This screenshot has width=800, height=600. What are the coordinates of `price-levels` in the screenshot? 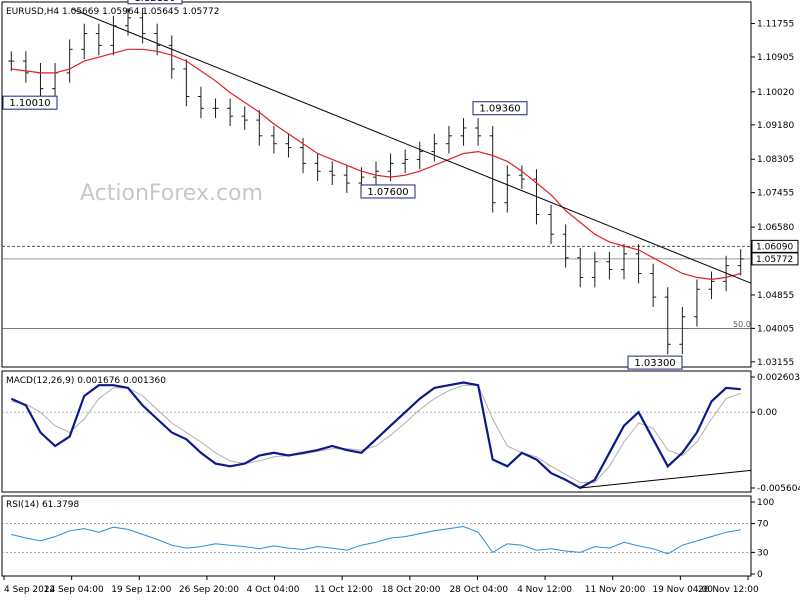 It's located at (376, 287).